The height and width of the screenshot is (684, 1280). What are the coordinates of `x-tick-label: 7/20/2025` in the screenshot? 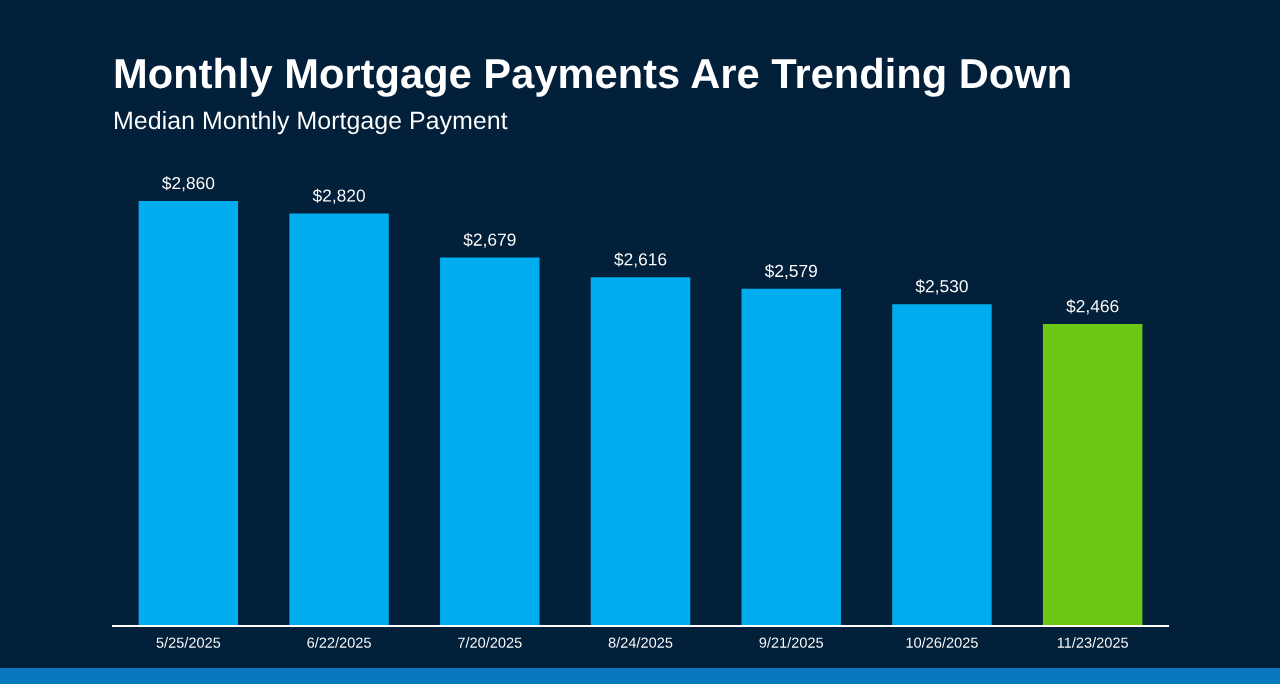 It's located at (490, 642).